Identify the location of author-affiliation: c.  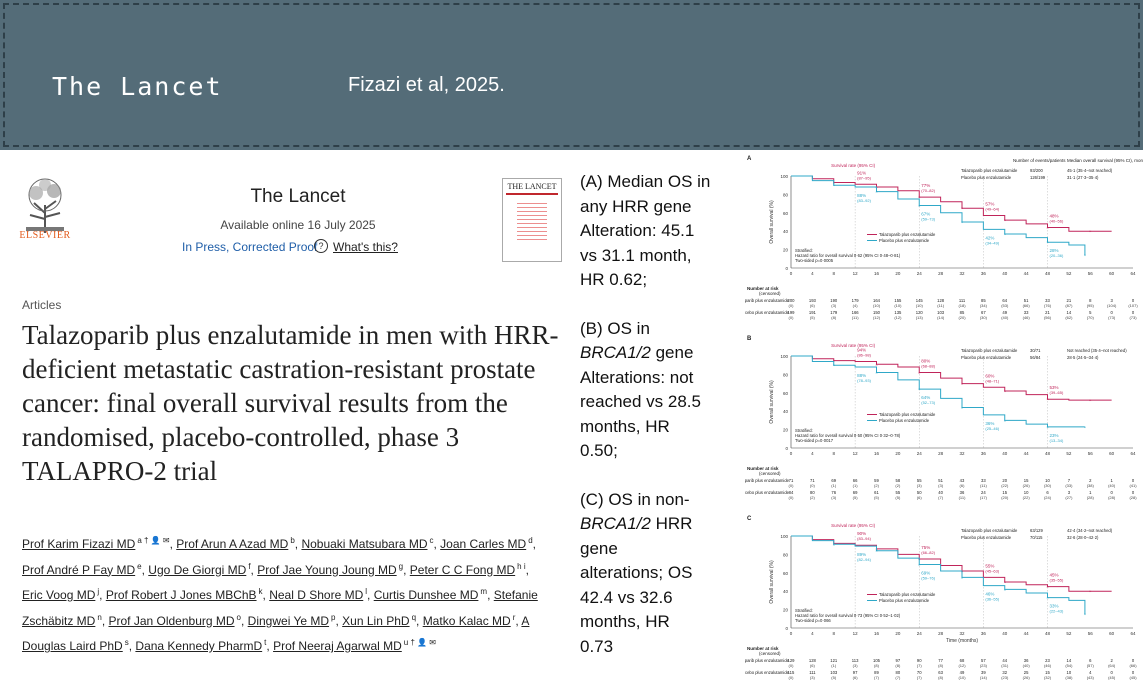
(431, 540).